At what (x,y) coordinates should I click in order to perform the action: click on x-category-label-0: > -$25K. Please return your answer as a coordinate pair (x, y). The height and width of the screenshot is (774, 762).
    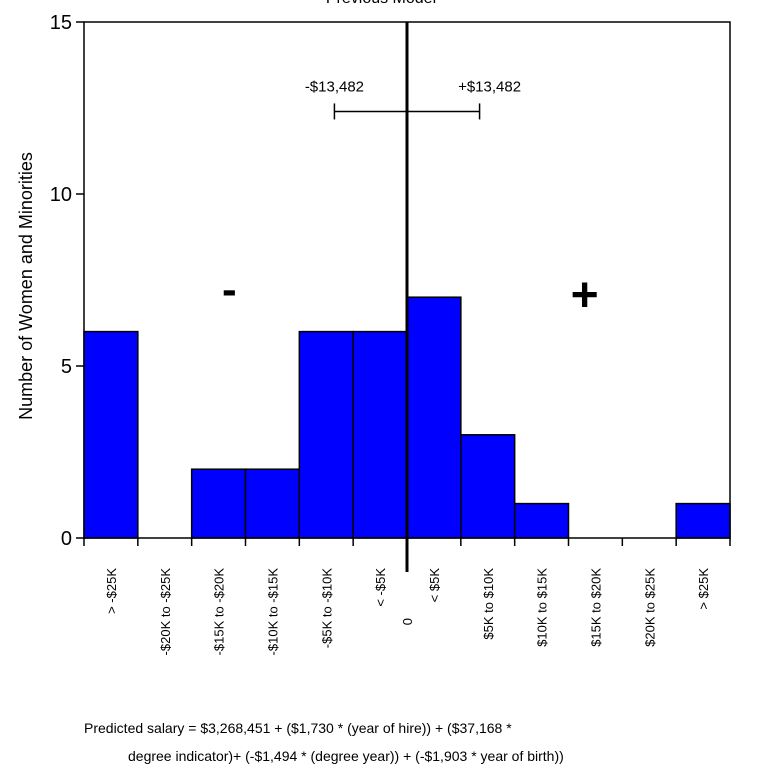
    Looking at the image, I should click on (111, 591).